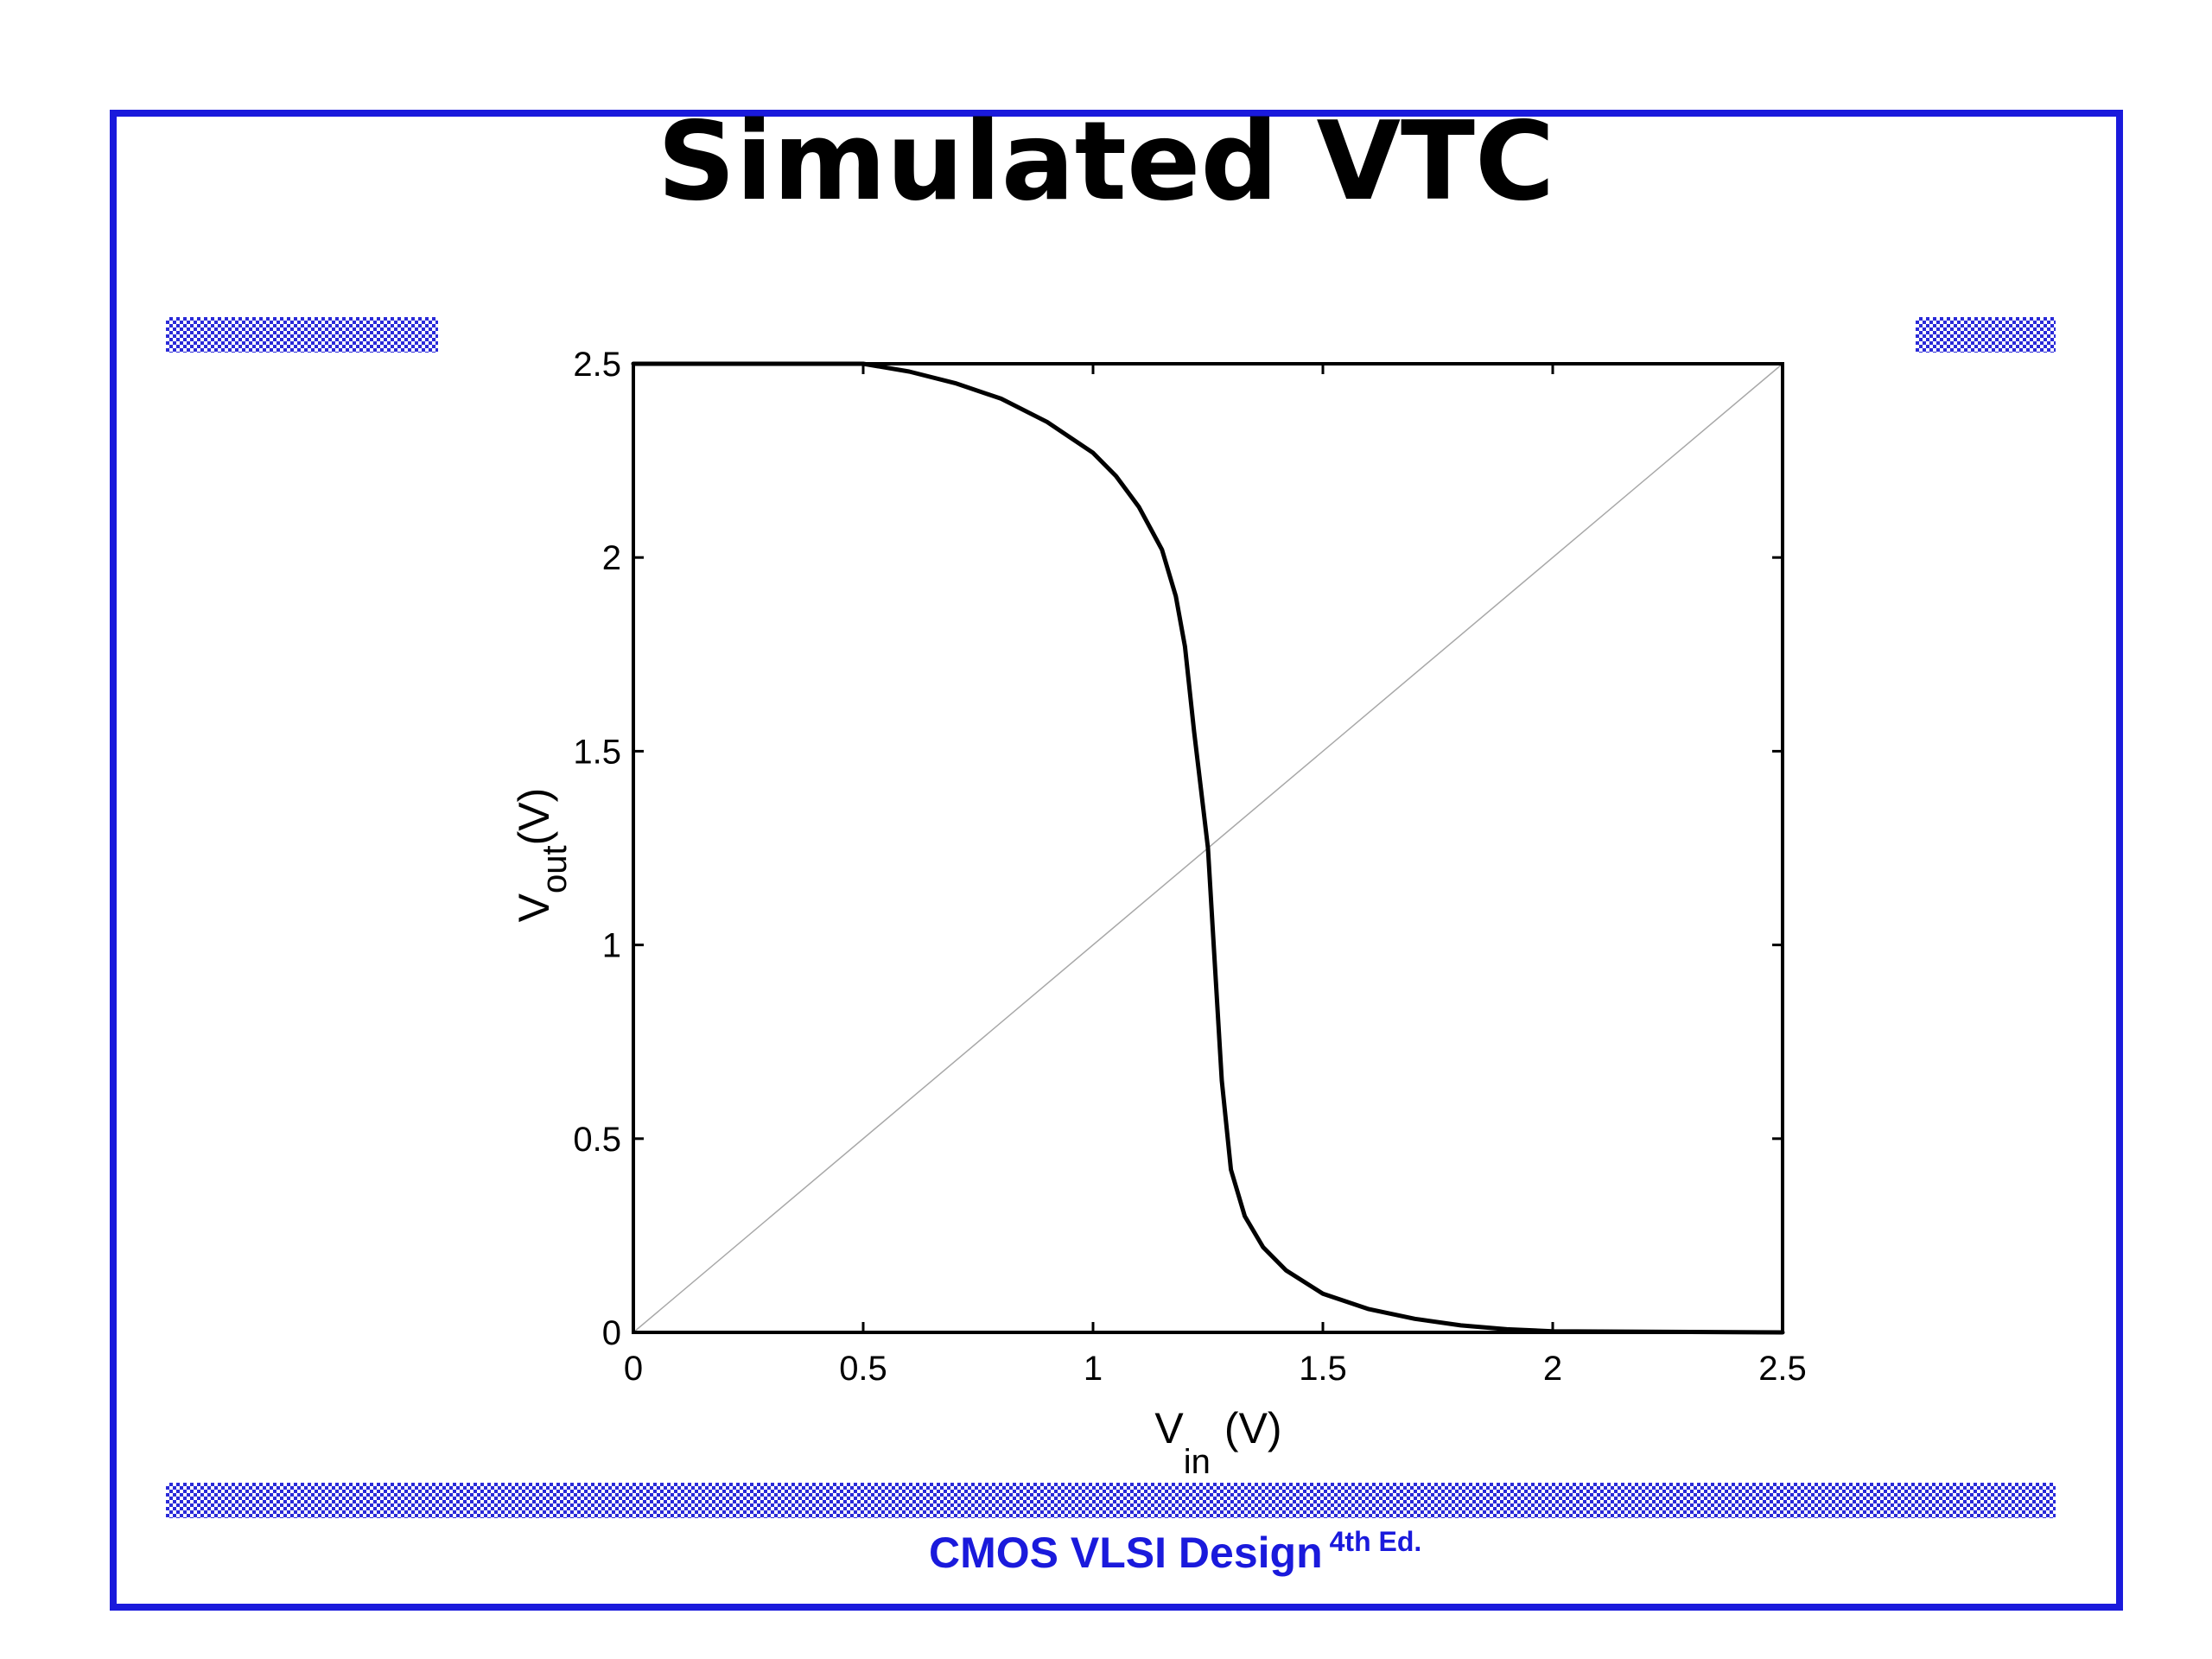 This screenshot has height=1659, width=2212. I want to click on x-tick-label: 1.5, so click(1323, 1369).